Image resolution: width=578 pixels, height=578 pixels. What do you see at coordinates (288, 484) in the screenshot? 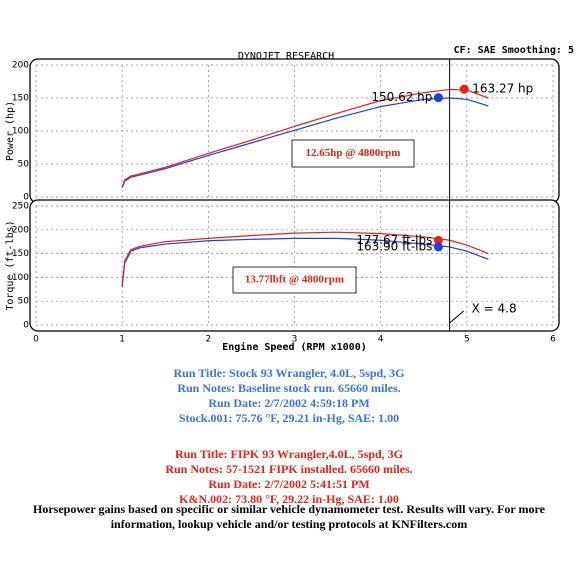
I see `run-info: Run Date: 2/7/2002 5:41:51 PM` at bounding box center [288, 484].